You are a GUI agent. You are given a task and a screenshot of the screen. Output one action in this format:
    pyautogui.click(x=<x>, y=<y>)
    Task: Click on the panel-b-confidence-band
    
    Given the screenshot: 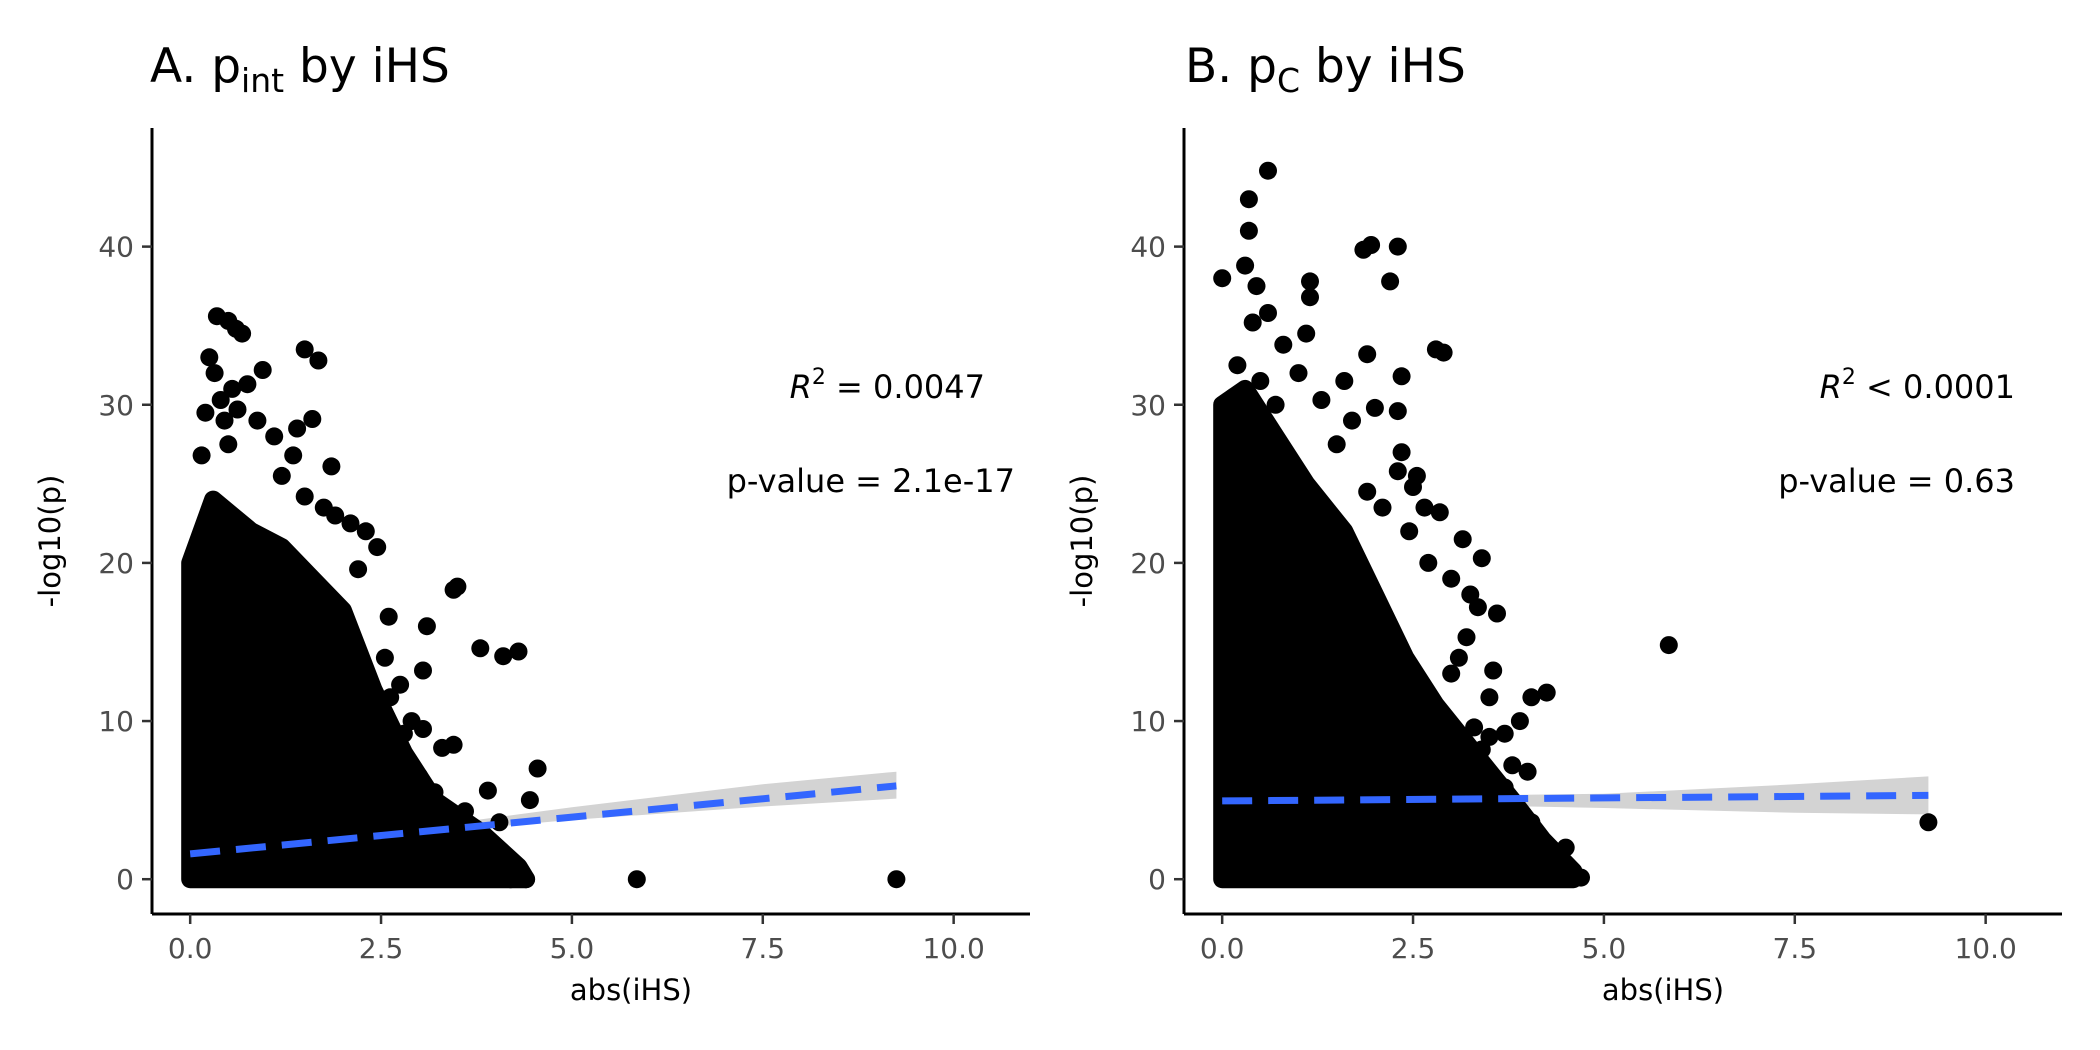 What is the action you would take?
    pyautogui.click(x=1575, y=795)
    